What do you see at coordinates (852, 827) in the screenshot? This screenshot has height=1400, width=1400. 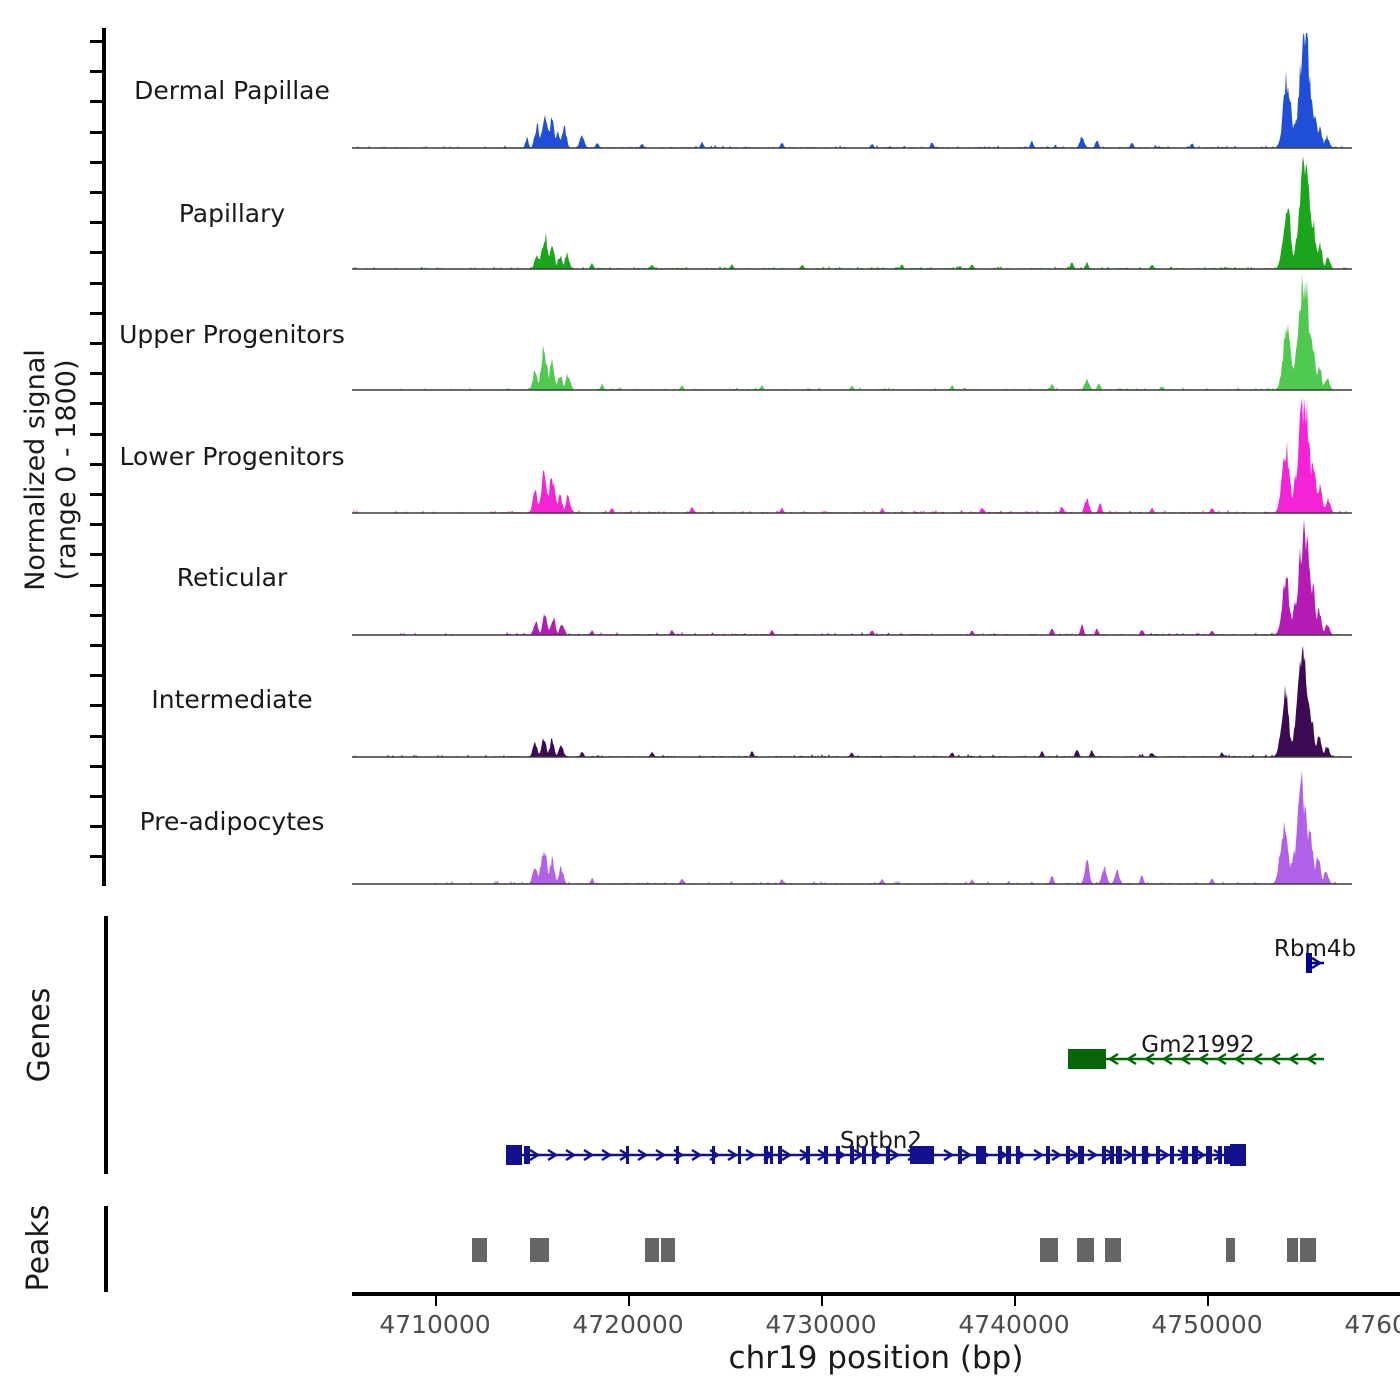 I see `signal-profile-pre-adipocytes` at bounding box center [852, 827].